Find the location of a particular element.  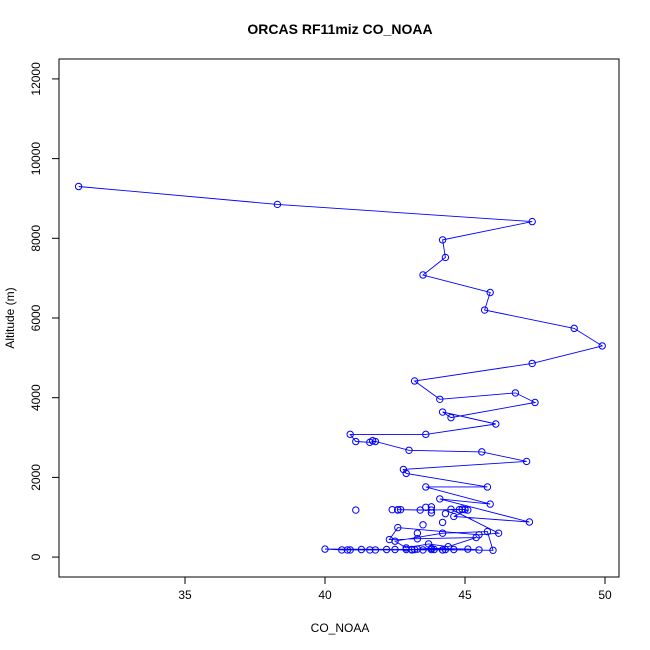

x-tick-label-2: 45 is located at coordinates (465, 595).